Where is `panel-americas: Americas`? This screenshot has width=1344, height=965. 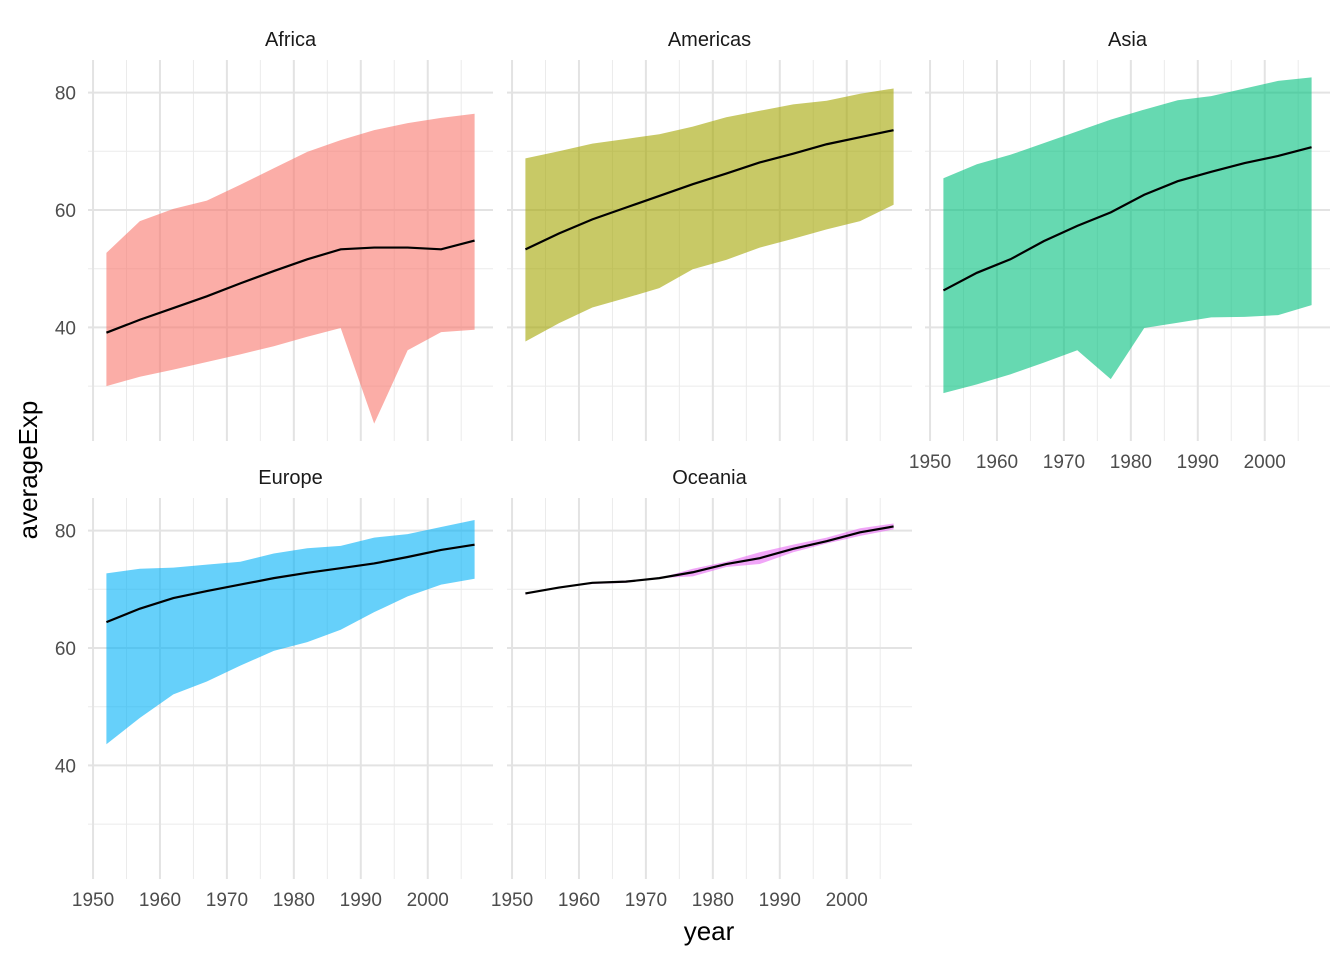
panel-americas: Americas is located at coordinates (709, 235).